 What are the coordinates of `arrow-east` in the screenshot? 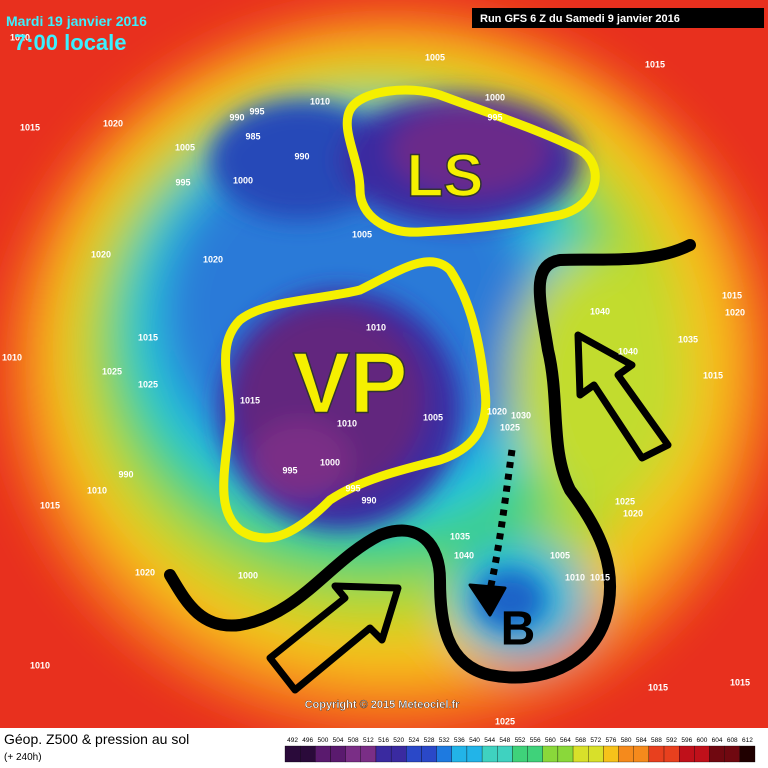 It's located at (623, 396).